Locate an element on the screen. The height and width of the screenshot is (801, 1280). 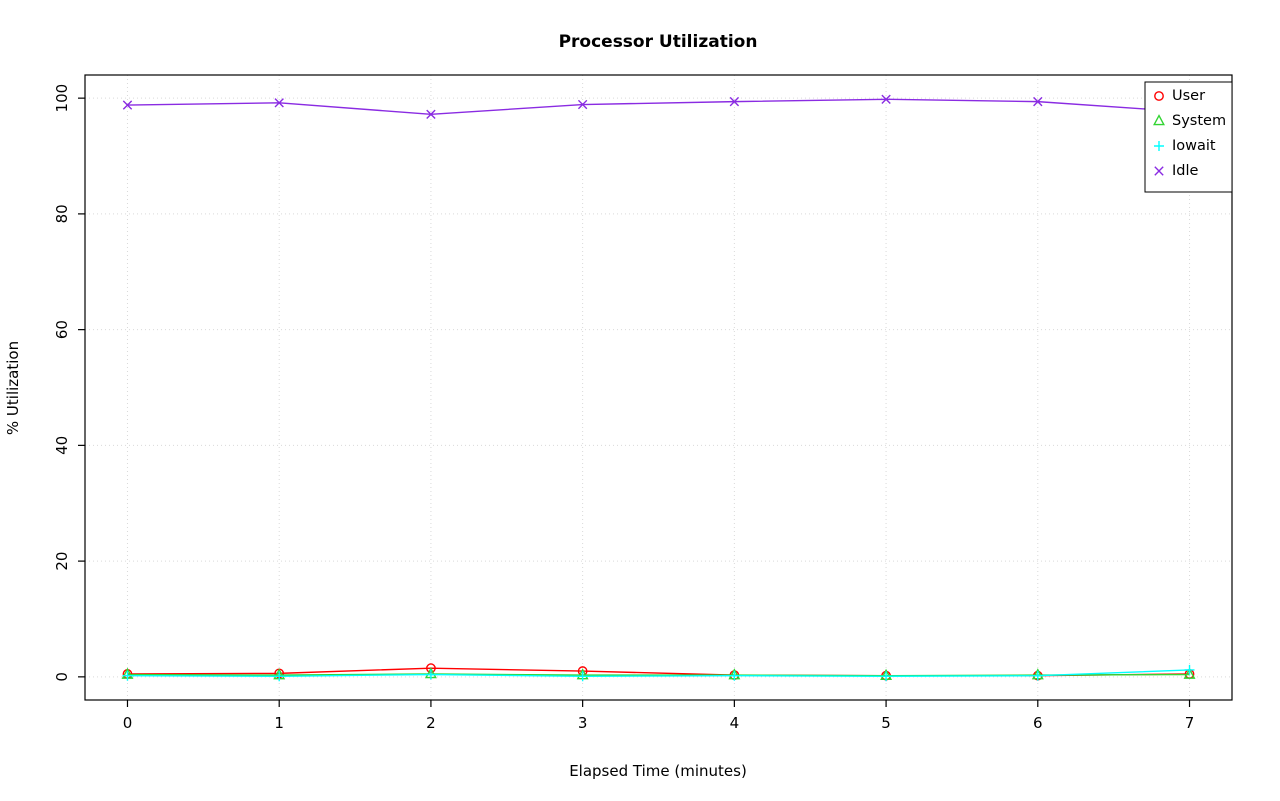
y-axis-label: % Utilization is located at coordinates (13, 388).